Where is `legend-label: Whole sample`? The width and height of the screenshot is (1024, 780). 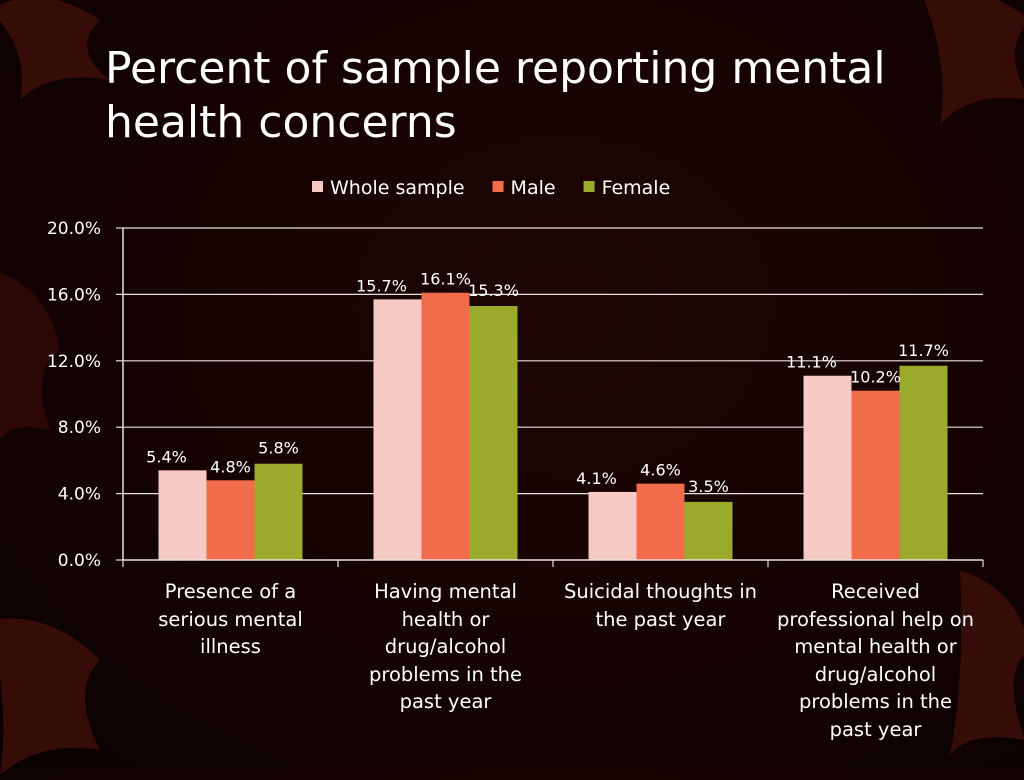 legend-label: Whole sample is located at coordinates (397, 188).